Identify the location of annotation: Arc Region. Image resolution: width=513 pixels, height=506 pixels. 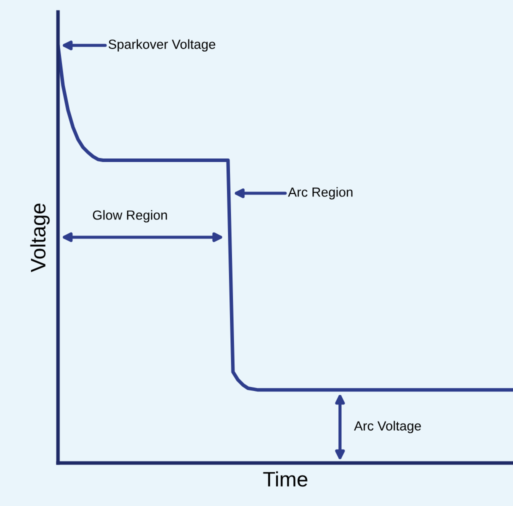
(320, 193).